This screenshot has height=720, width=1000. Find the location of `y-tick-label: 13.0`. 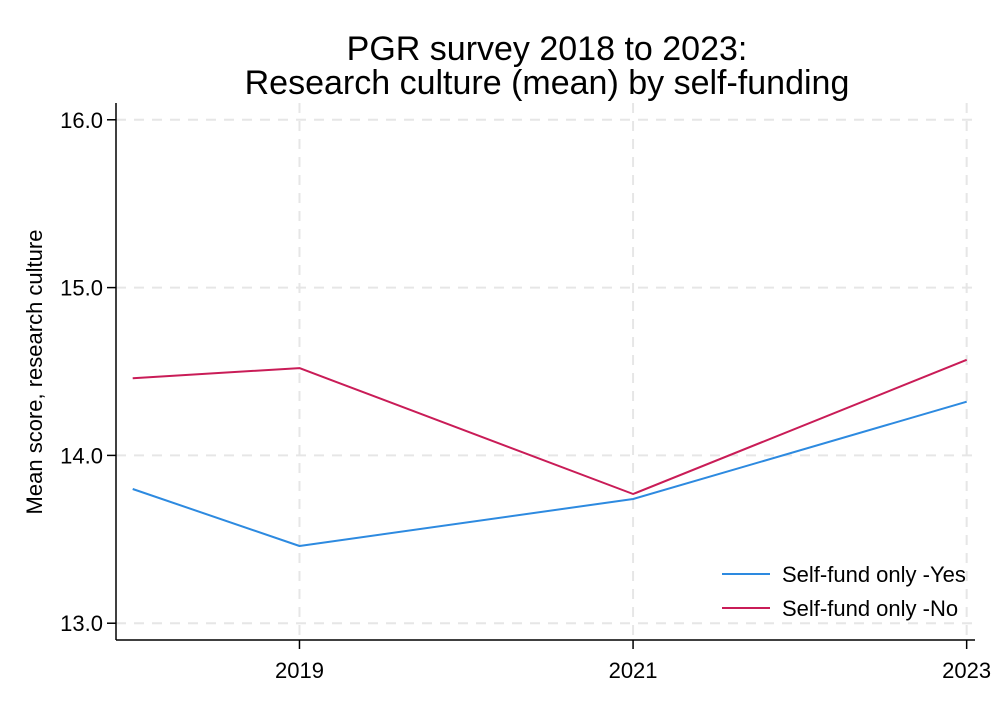

y-tick-label: 13.0 is located at coordinates (81, 623).